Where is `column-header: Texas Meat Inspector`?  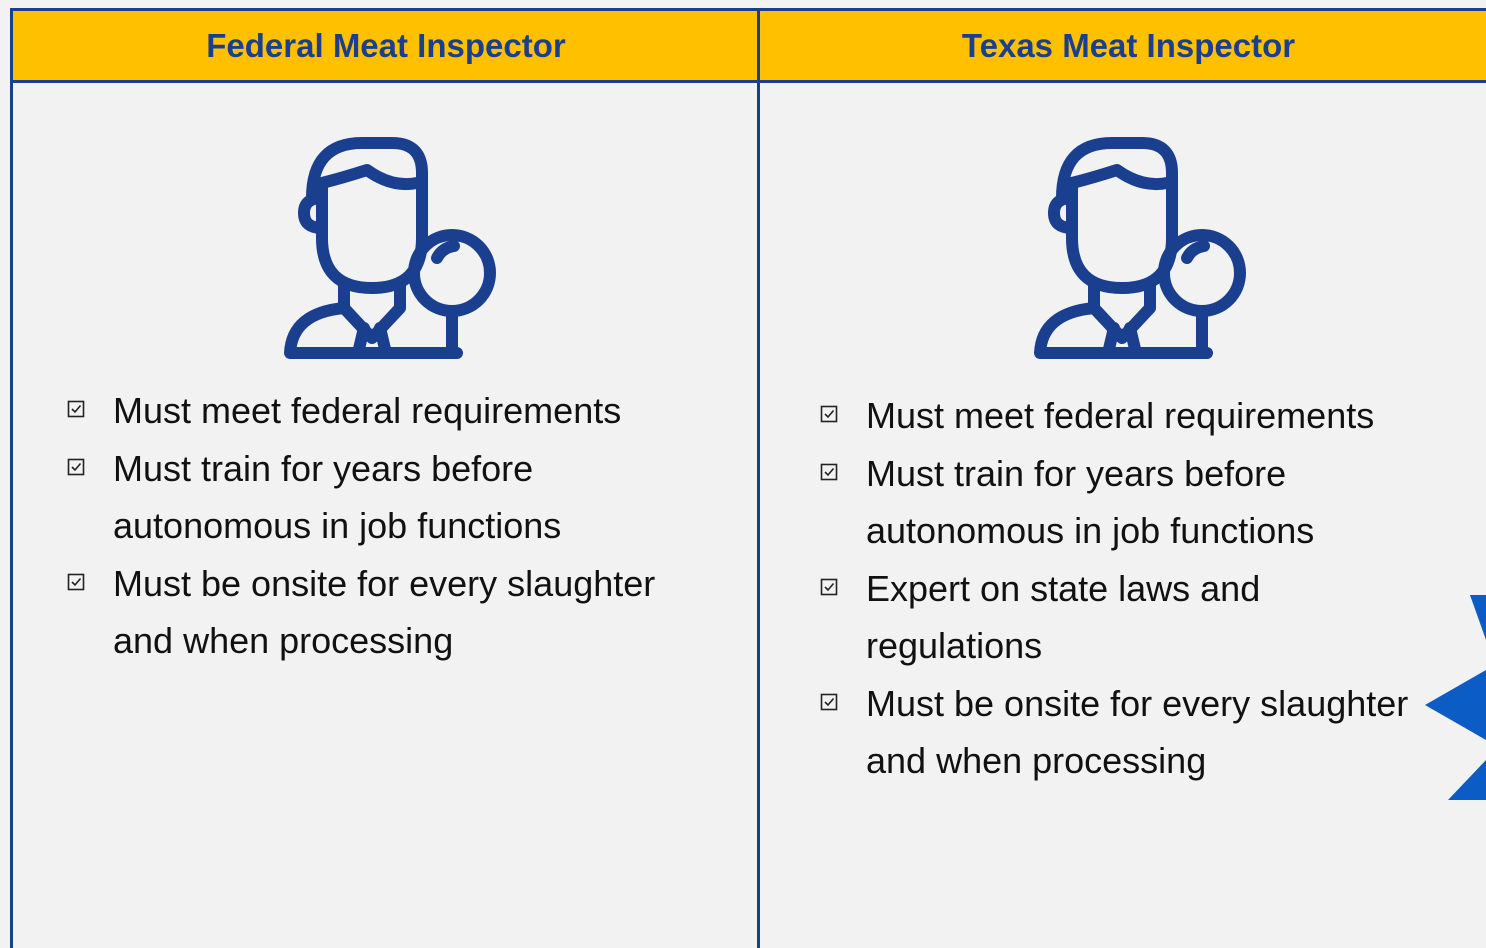
column-header: Texas Meat Inspector is located at coordinates (1123, 45).